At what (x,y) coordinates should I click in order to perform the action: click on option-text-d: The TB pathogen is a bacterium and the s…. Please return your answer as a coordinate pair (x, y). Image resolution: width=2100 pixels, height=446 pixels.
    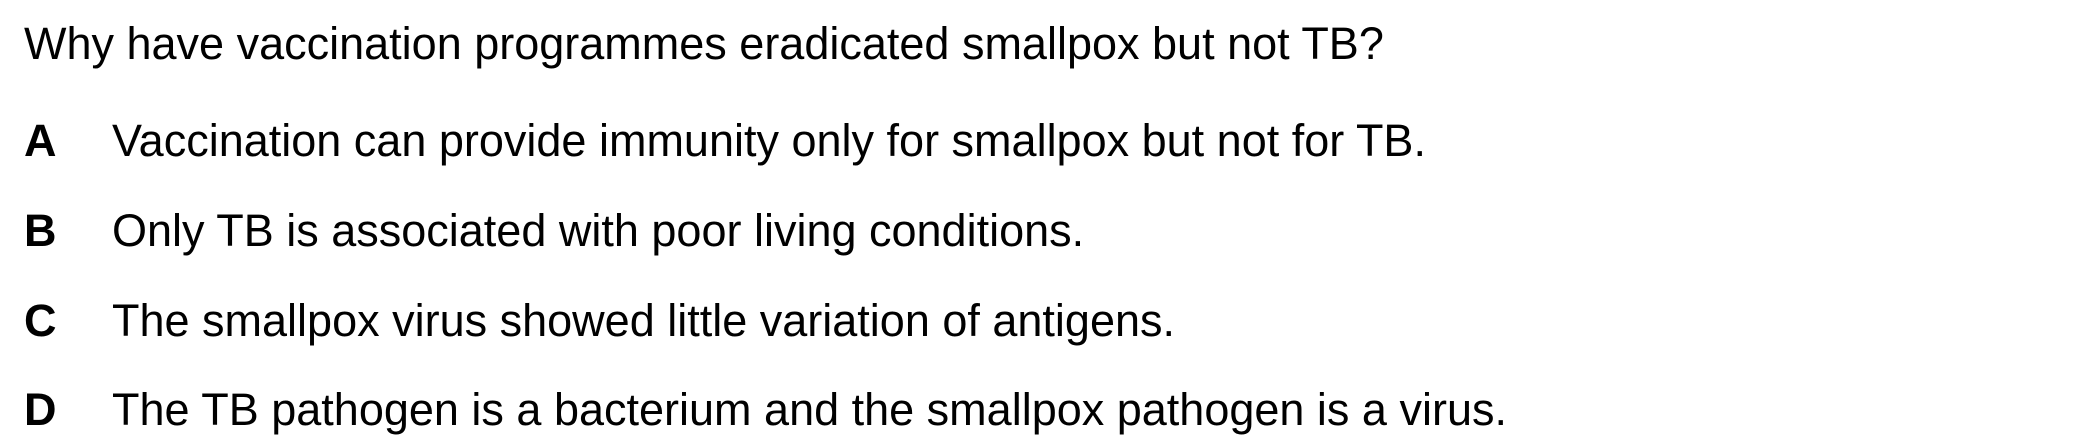
    Looking at the image, I should click on (809, 409).